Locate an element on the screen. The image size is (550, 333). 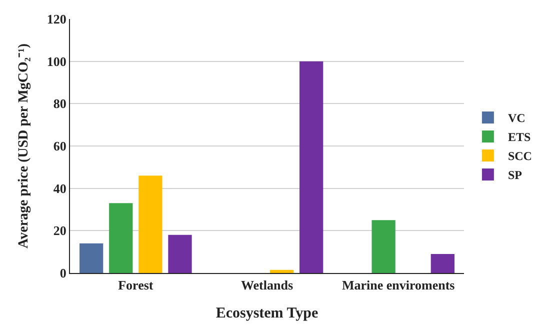
y-tick-label: 100 is located at coordinates (56, 61).